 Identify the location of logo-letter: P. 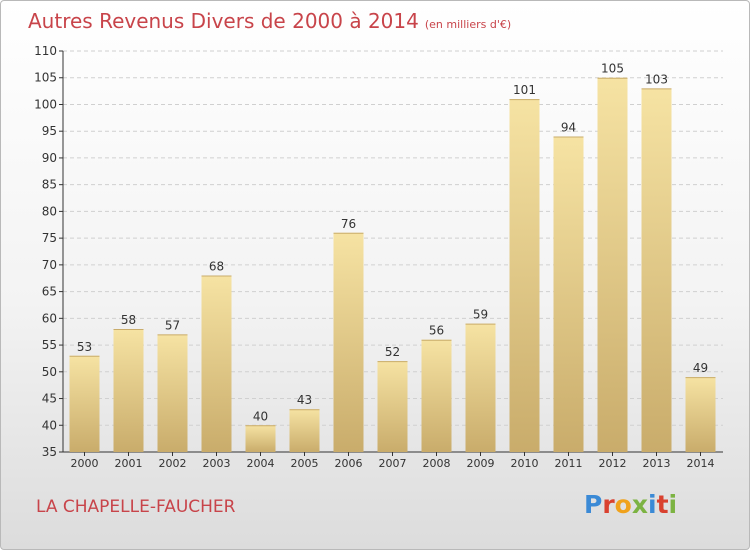
(593, 504).